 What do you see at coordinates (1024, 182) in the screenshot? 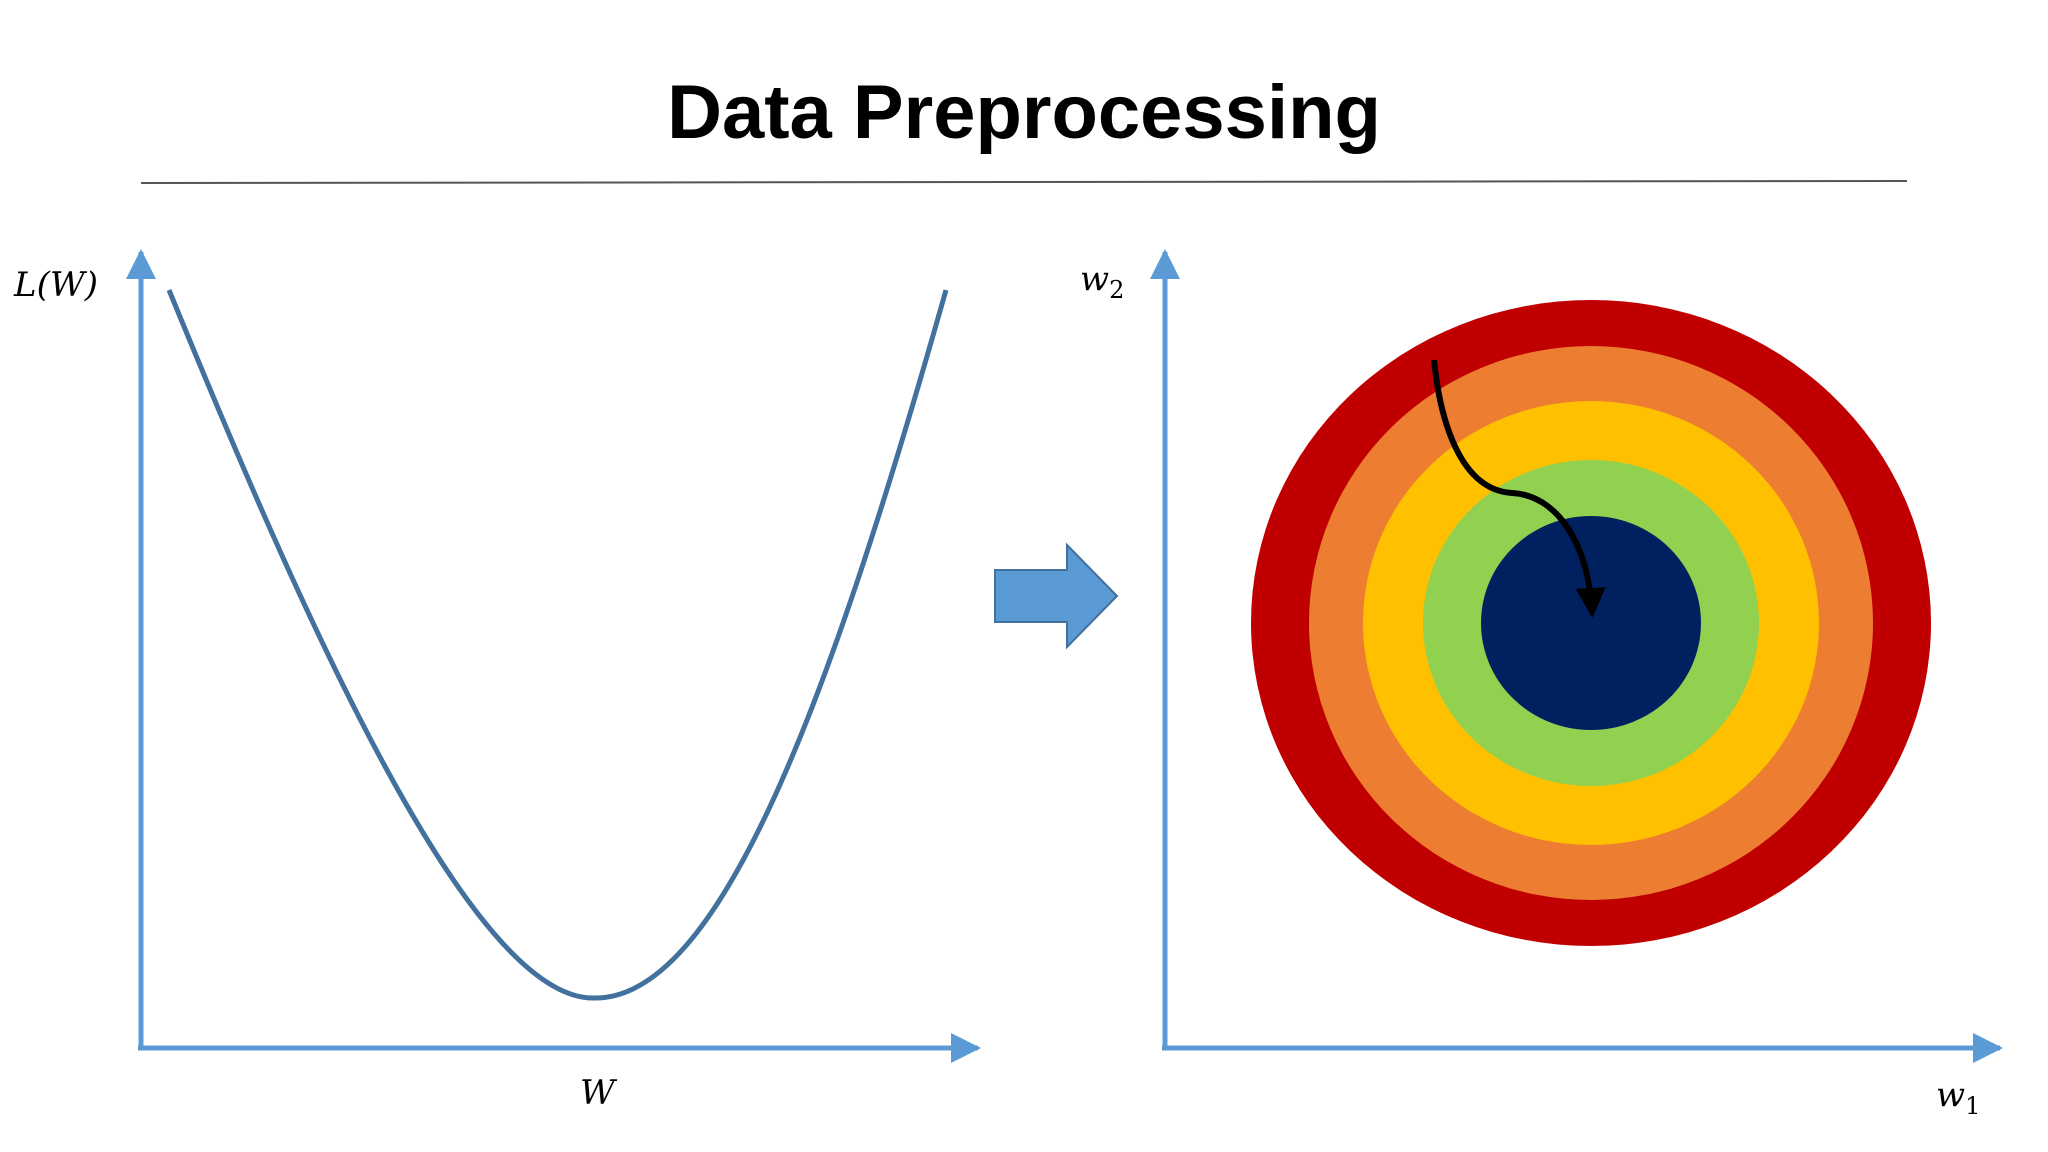
I see `title-divider` at bounding box center [1024, 182].